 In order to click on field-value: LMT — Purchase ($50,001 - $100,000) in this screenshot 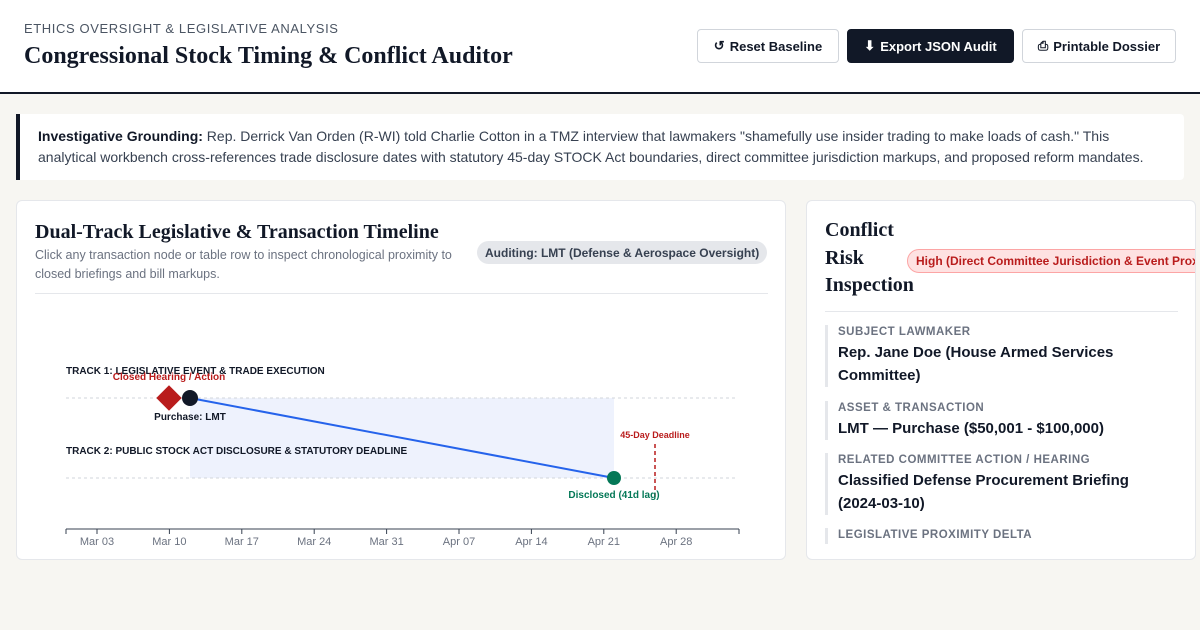, I will do `click(971, 428)`.